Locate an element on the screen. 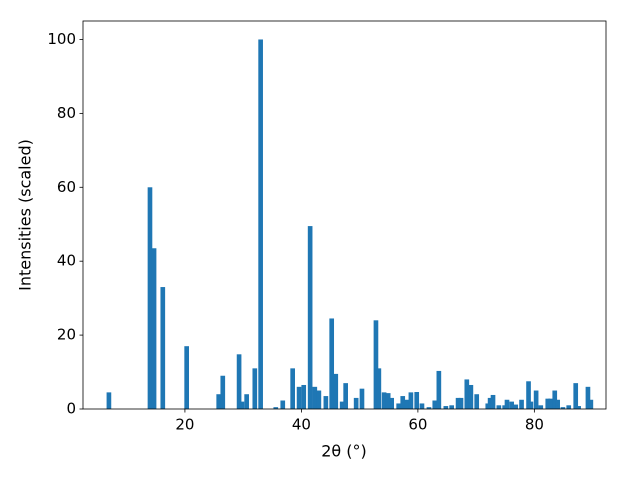  y-tick-label: 20 is located at coordinates (66, 335).